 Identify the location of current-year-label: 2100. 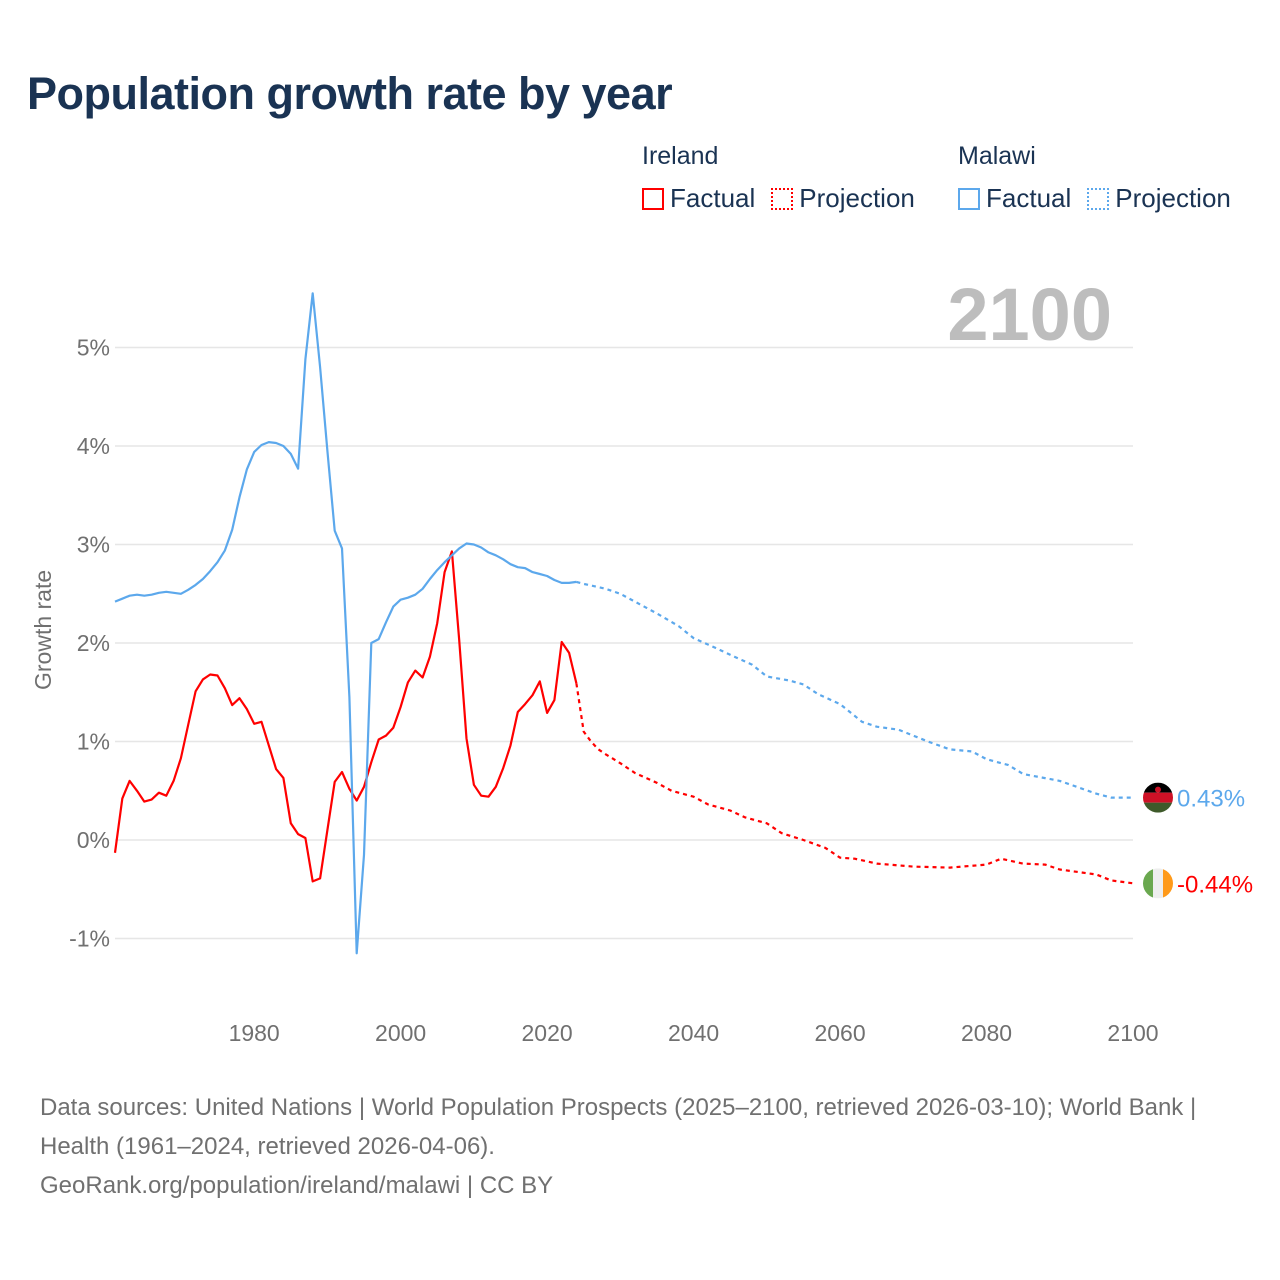
(1029, 314).